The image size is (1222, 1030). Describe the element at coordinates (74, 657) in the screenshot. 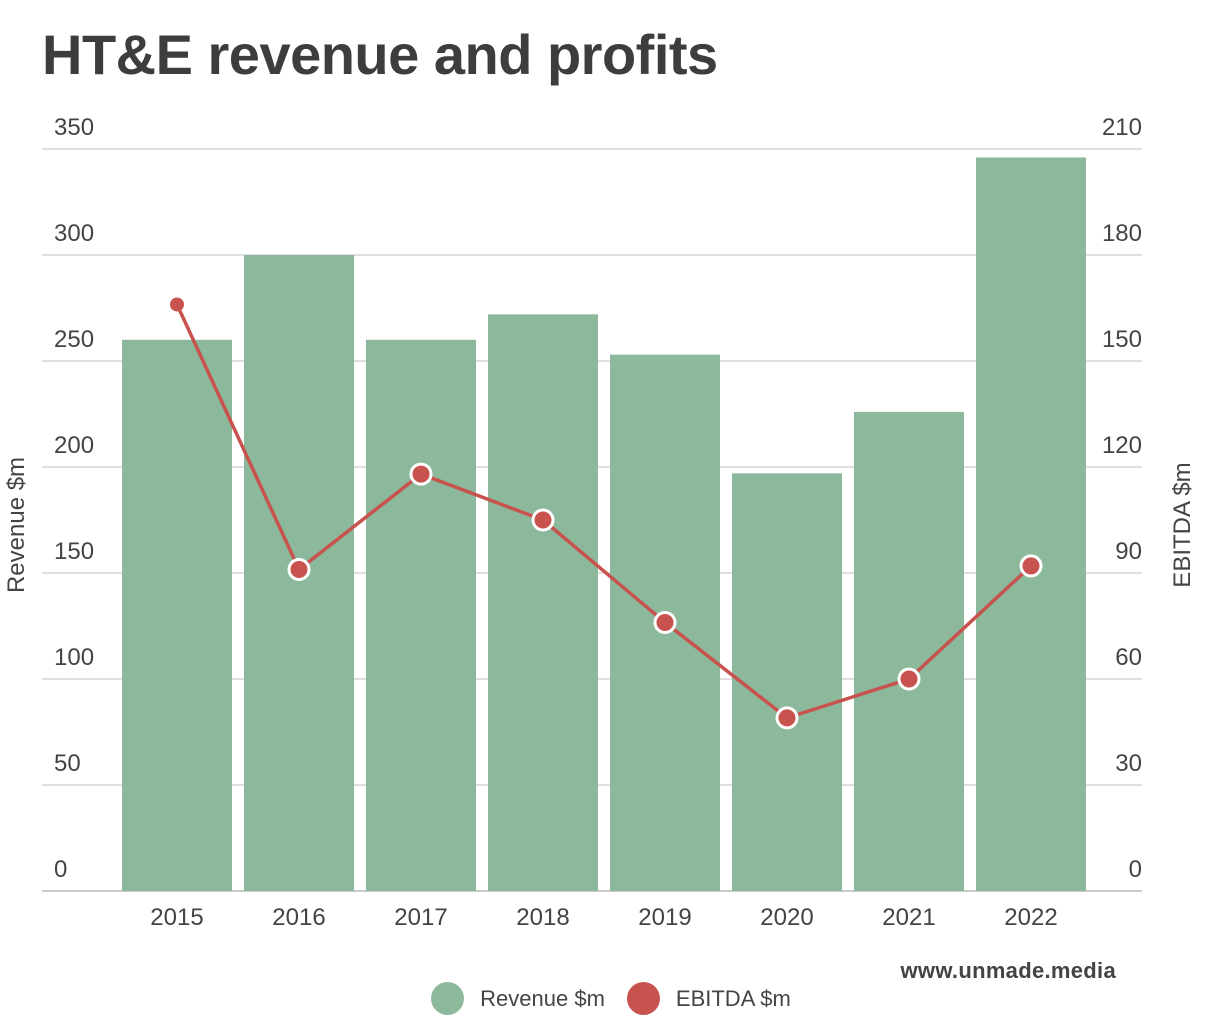

I see `y-tick-label: 100` at that location.